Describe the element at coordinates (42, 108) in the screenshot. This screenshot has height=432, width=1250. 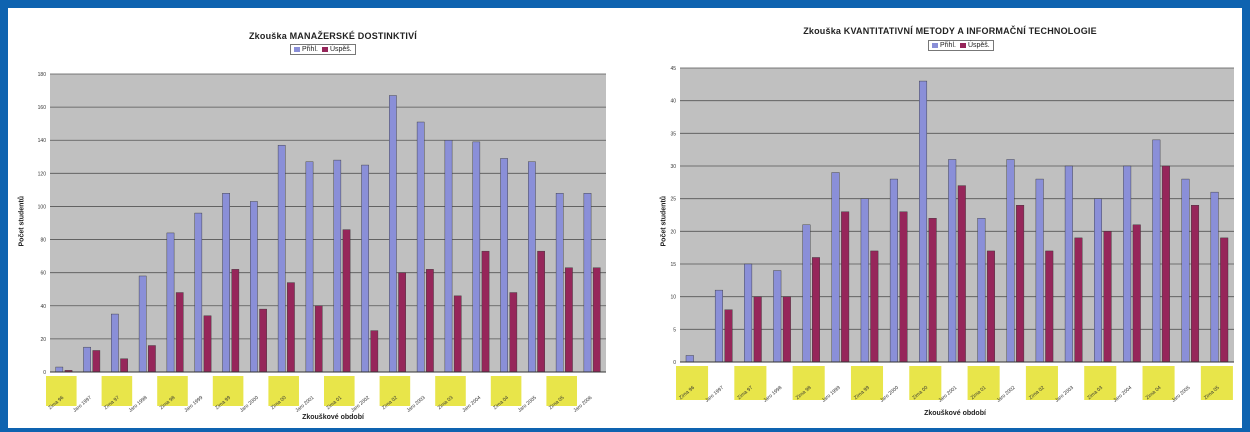
I see `y-tick-label: 160` at that location.